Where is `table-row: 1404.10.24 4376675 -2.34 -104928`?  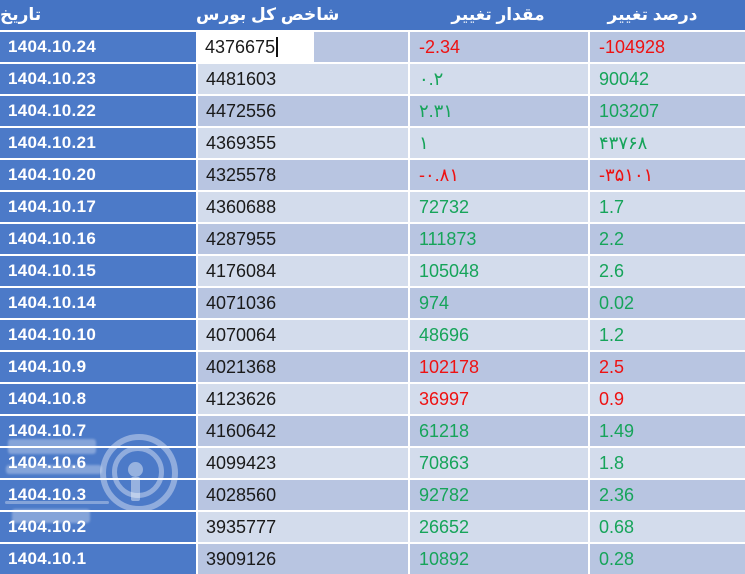
table-row: 1404.10.24 4376675 -2.34 -104928 is located at coordinates (372, 47).